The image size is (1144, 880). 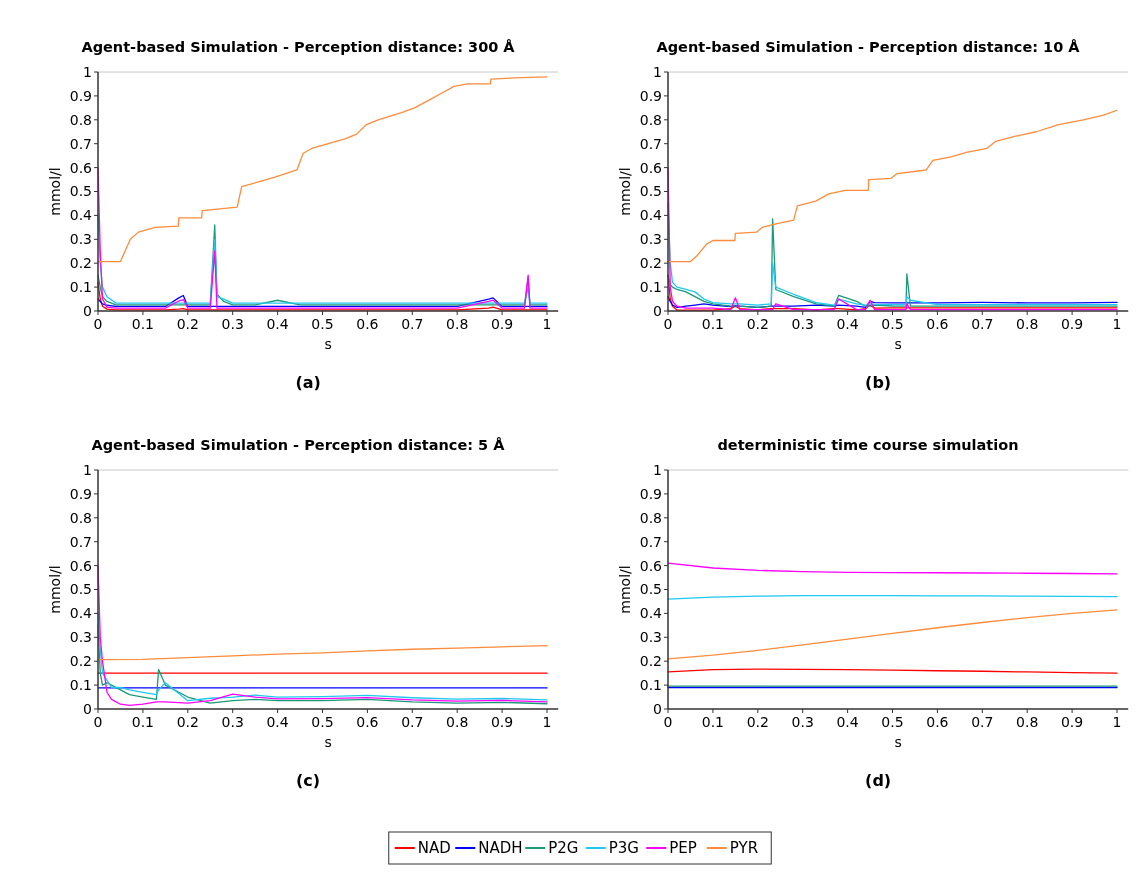 What do you see at coordinates (308, 382) in the screenshot?
I see `text: (a)` at bounding box center [308, 382].